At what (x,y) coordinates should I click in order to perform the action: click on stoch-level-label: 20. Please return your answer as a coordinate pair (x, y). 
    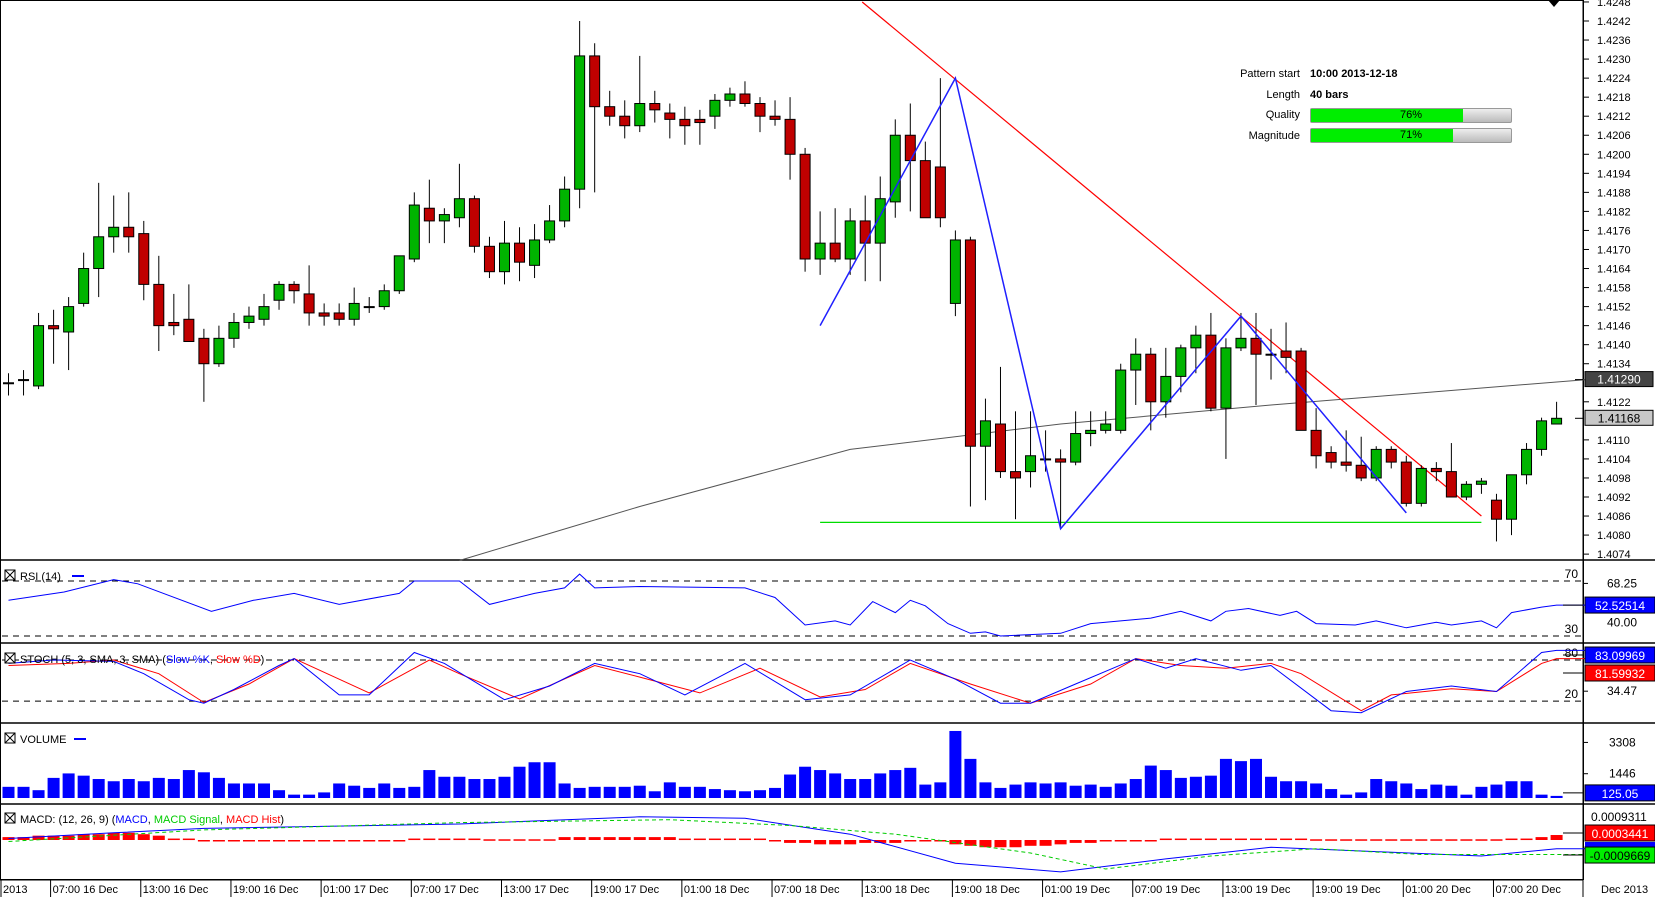
    Looking at the image, I should click on (1572, 694).